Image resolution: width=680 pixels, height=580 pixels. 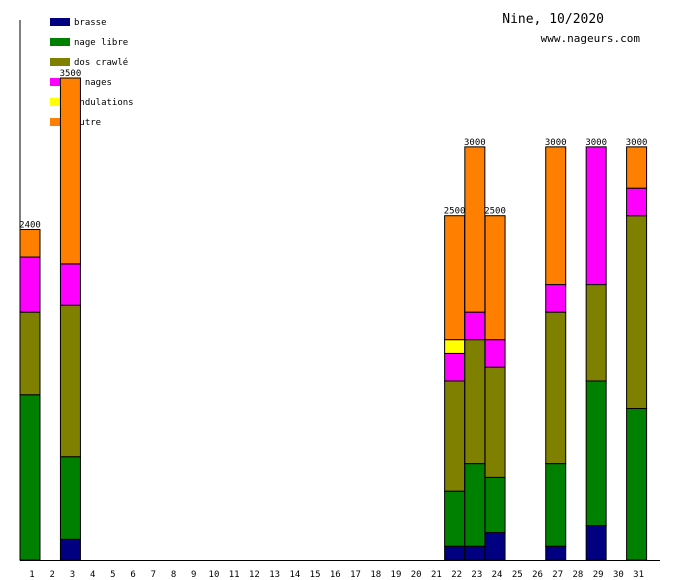 What do you see at coordinates (475, 402) in the screenshot?
I see `bar-segment-23-dos-crawlé` at bounding box center [475, 402].